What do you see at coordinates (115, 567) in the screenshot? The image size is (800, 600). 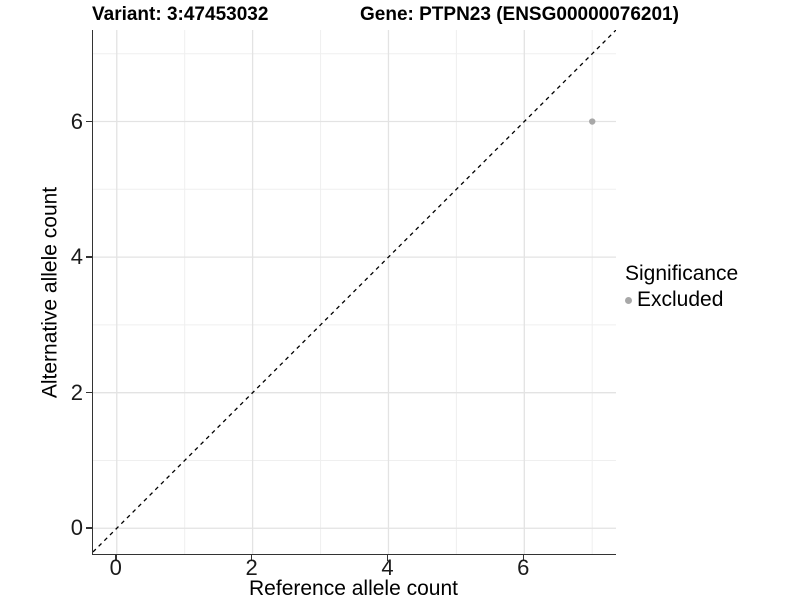 I see `x-tick-label: 0` at bounding box center [115, 567].